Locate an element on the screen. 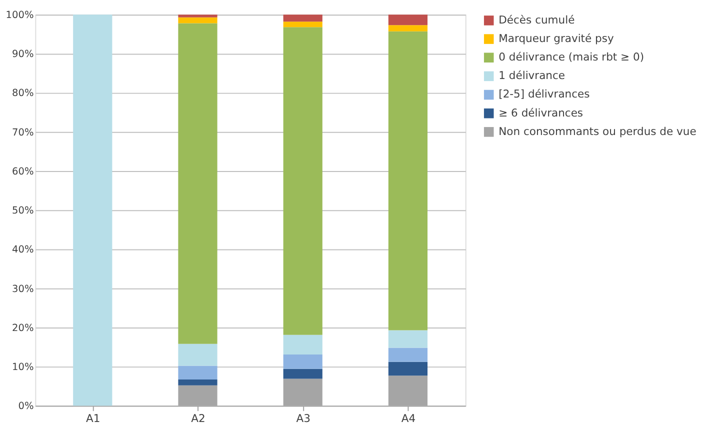 This screenshot has width=702, height=441. y-tick-label: 70% is located at coordinates (23, 132).